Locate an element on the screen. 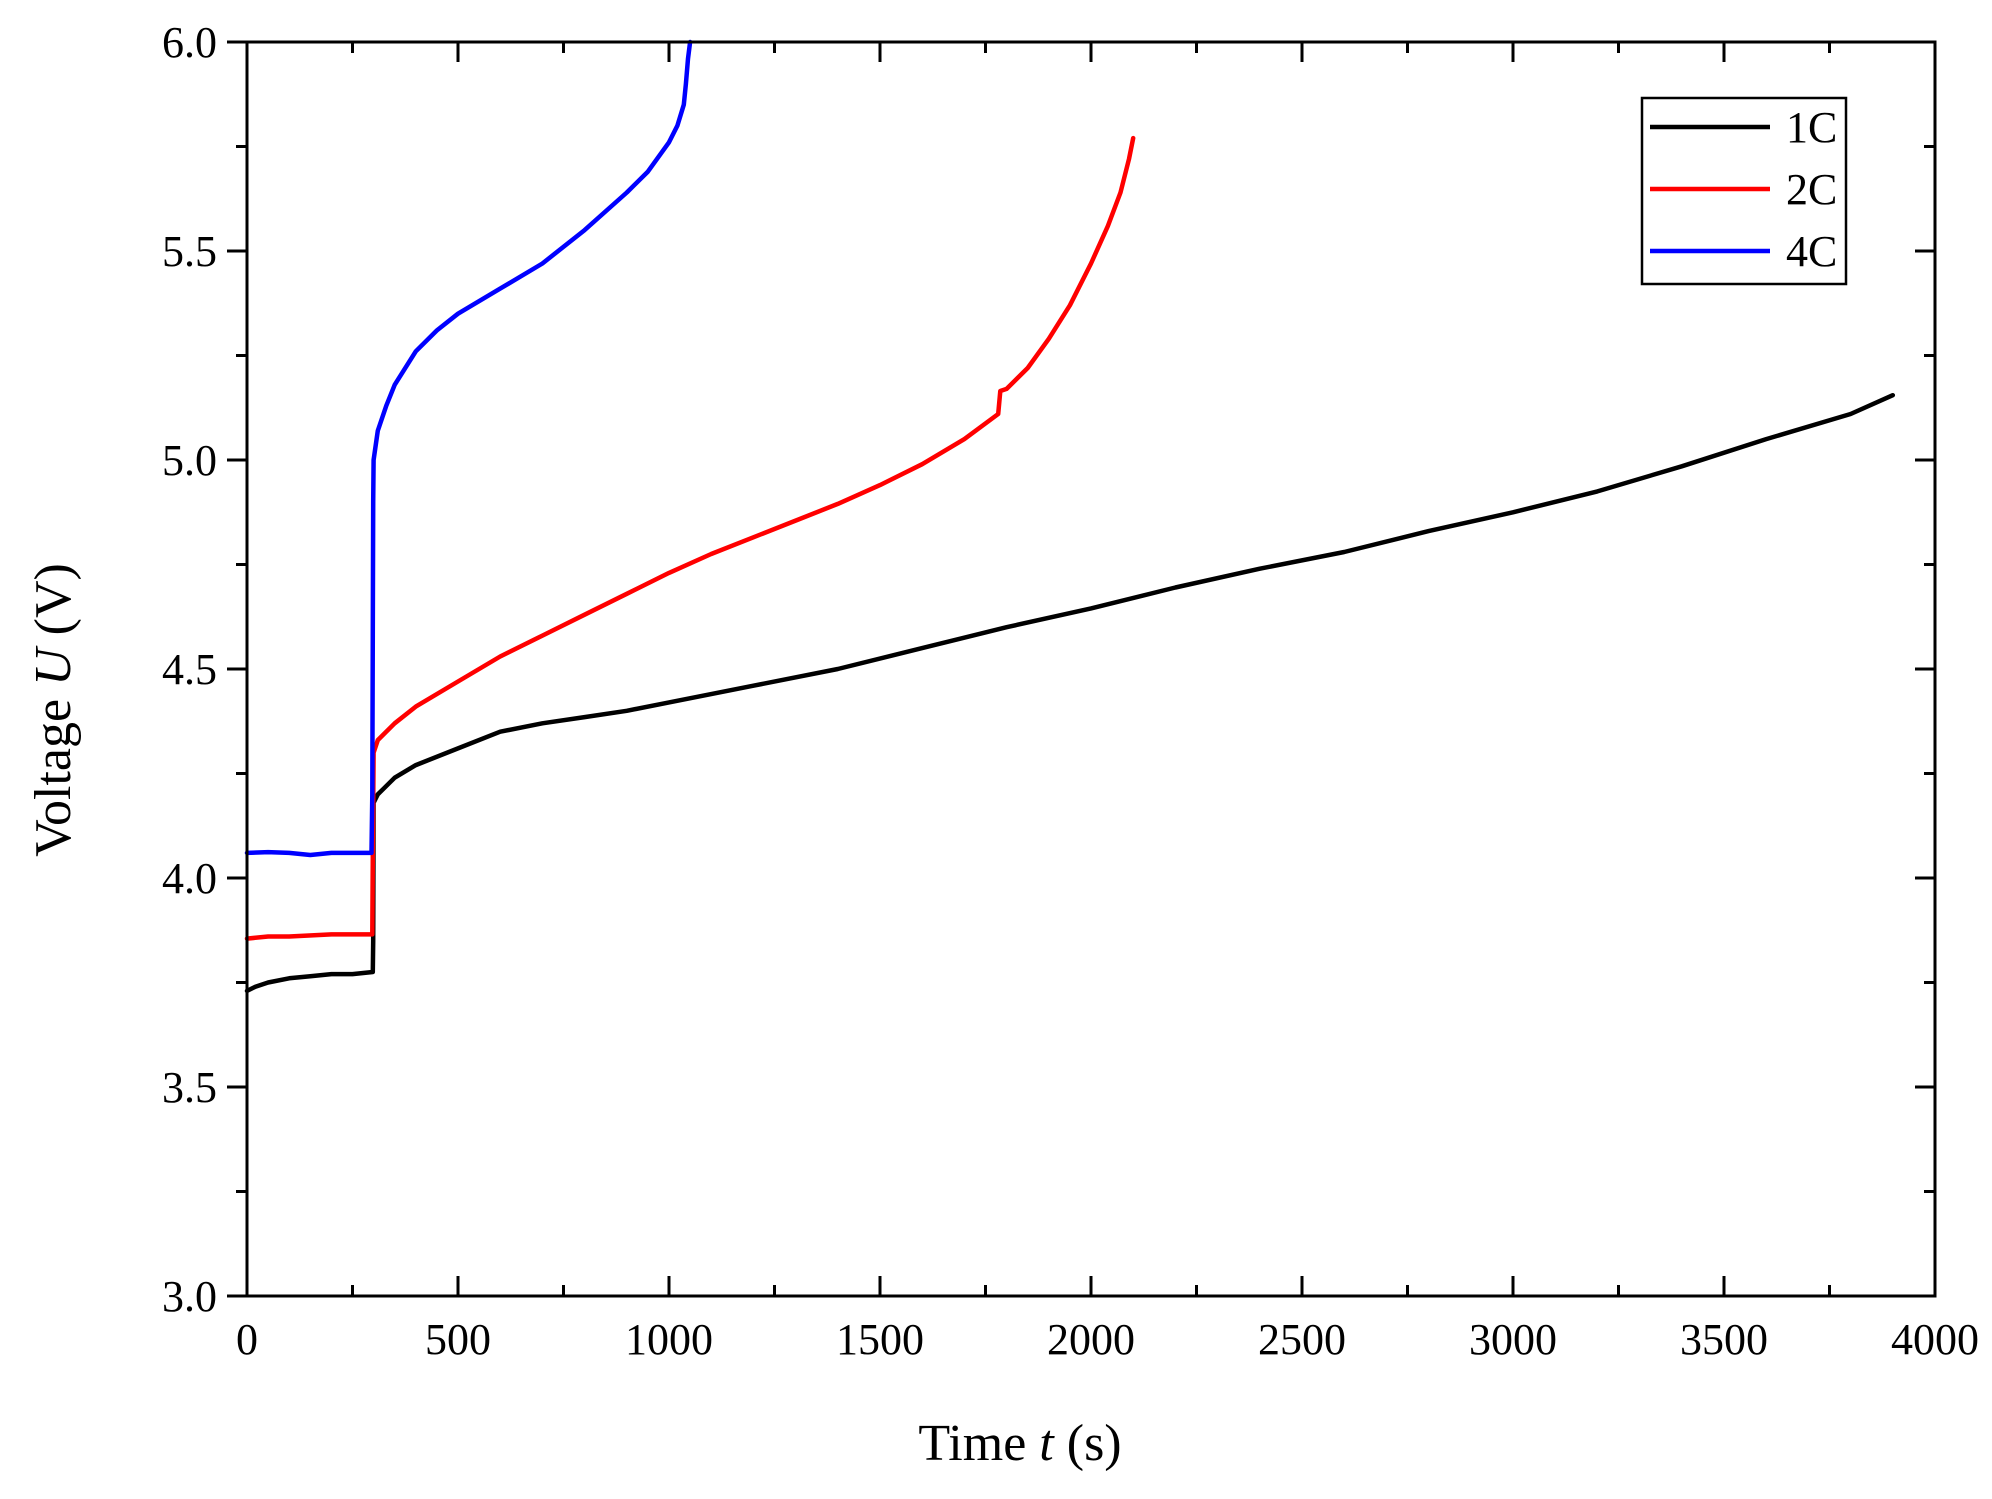  y-tick-label: 4.0 is located at coordinates (189, 878).